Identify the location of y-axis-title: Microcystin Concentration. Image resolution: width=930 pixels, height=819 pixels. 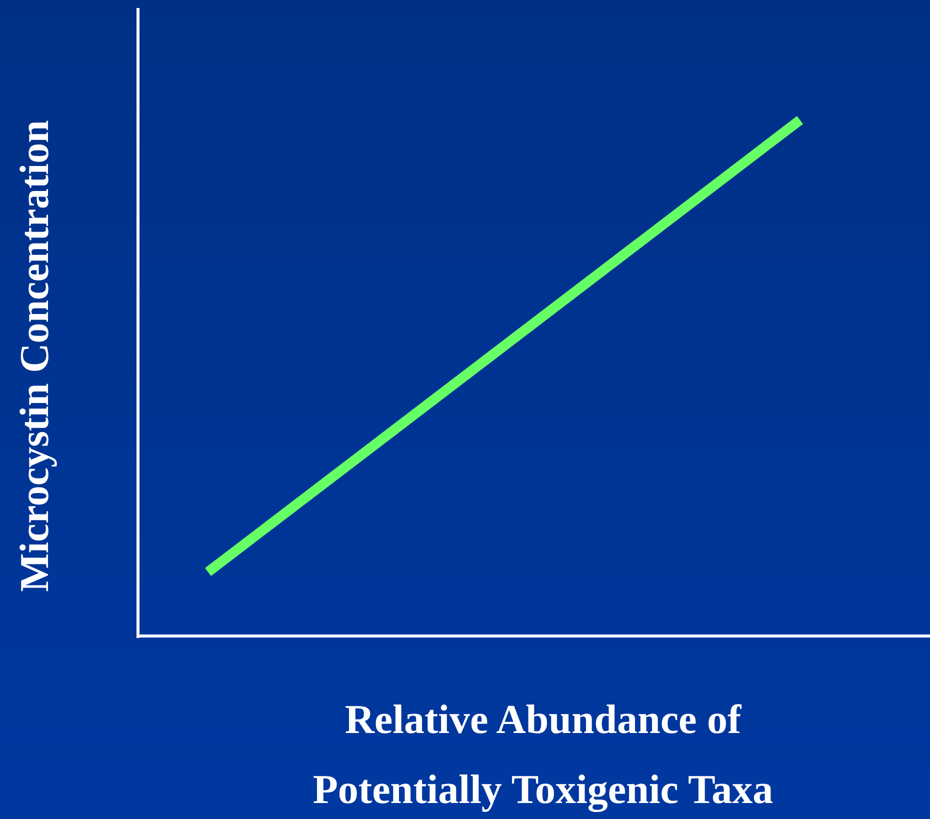
(34, 356).